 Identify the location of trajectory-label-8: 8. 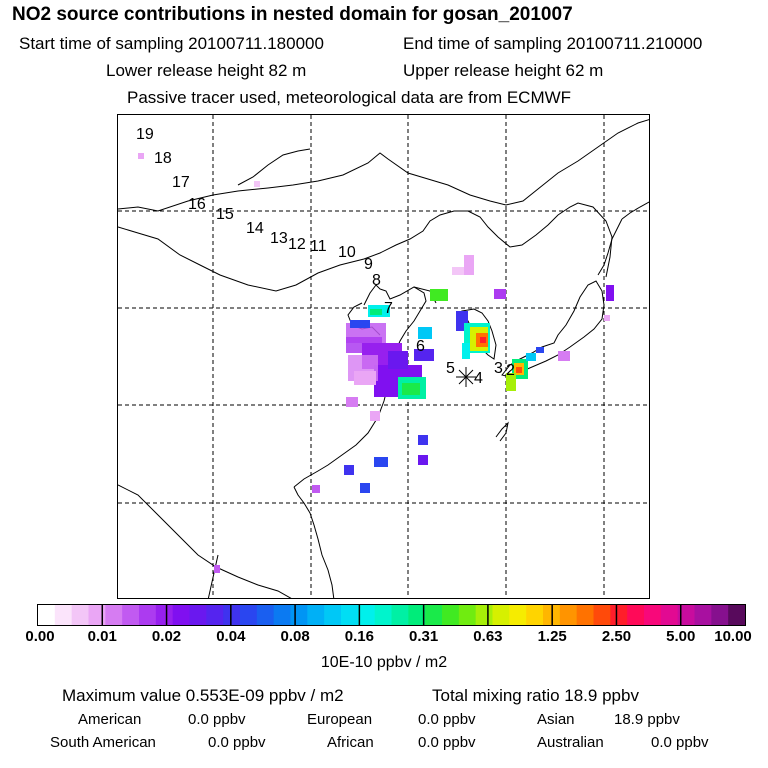
(376, 280).